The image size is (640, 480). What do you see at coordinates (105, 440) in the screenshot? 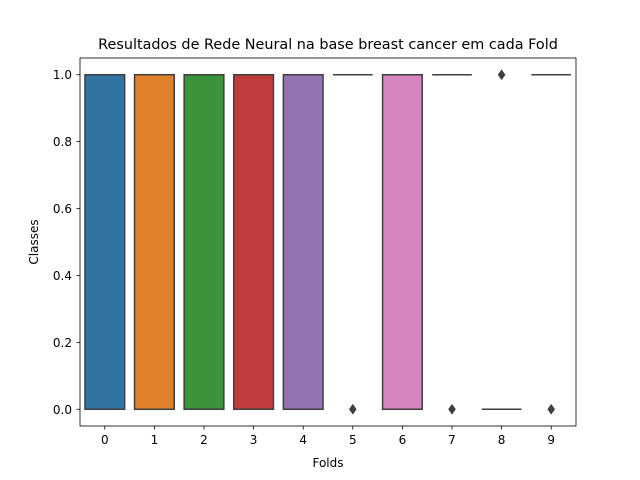
I see `x-tick-label-0: 0` at bounding box center [105, 440].